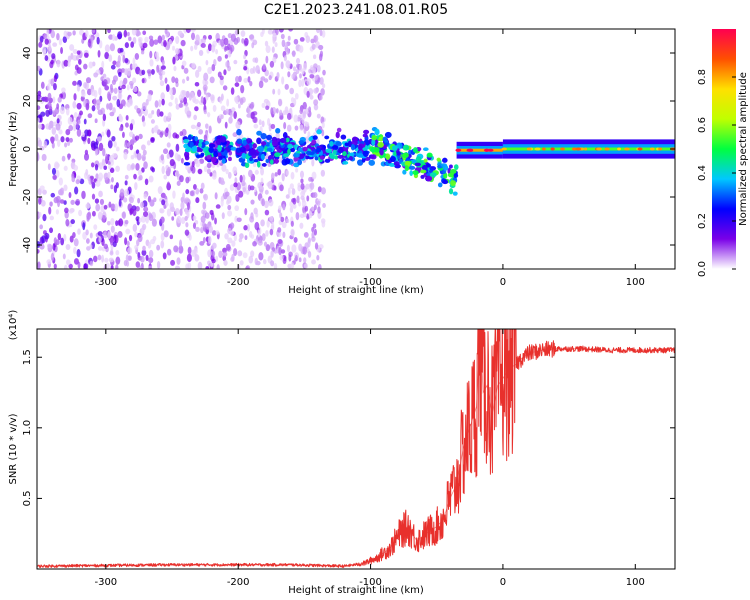 The width and height of the screenshot is (750, 600). What do you see at coordinates (238, 582) in the screenshot?
I see `snr-x-tick-label: -200` at bounding box center [238, 582].